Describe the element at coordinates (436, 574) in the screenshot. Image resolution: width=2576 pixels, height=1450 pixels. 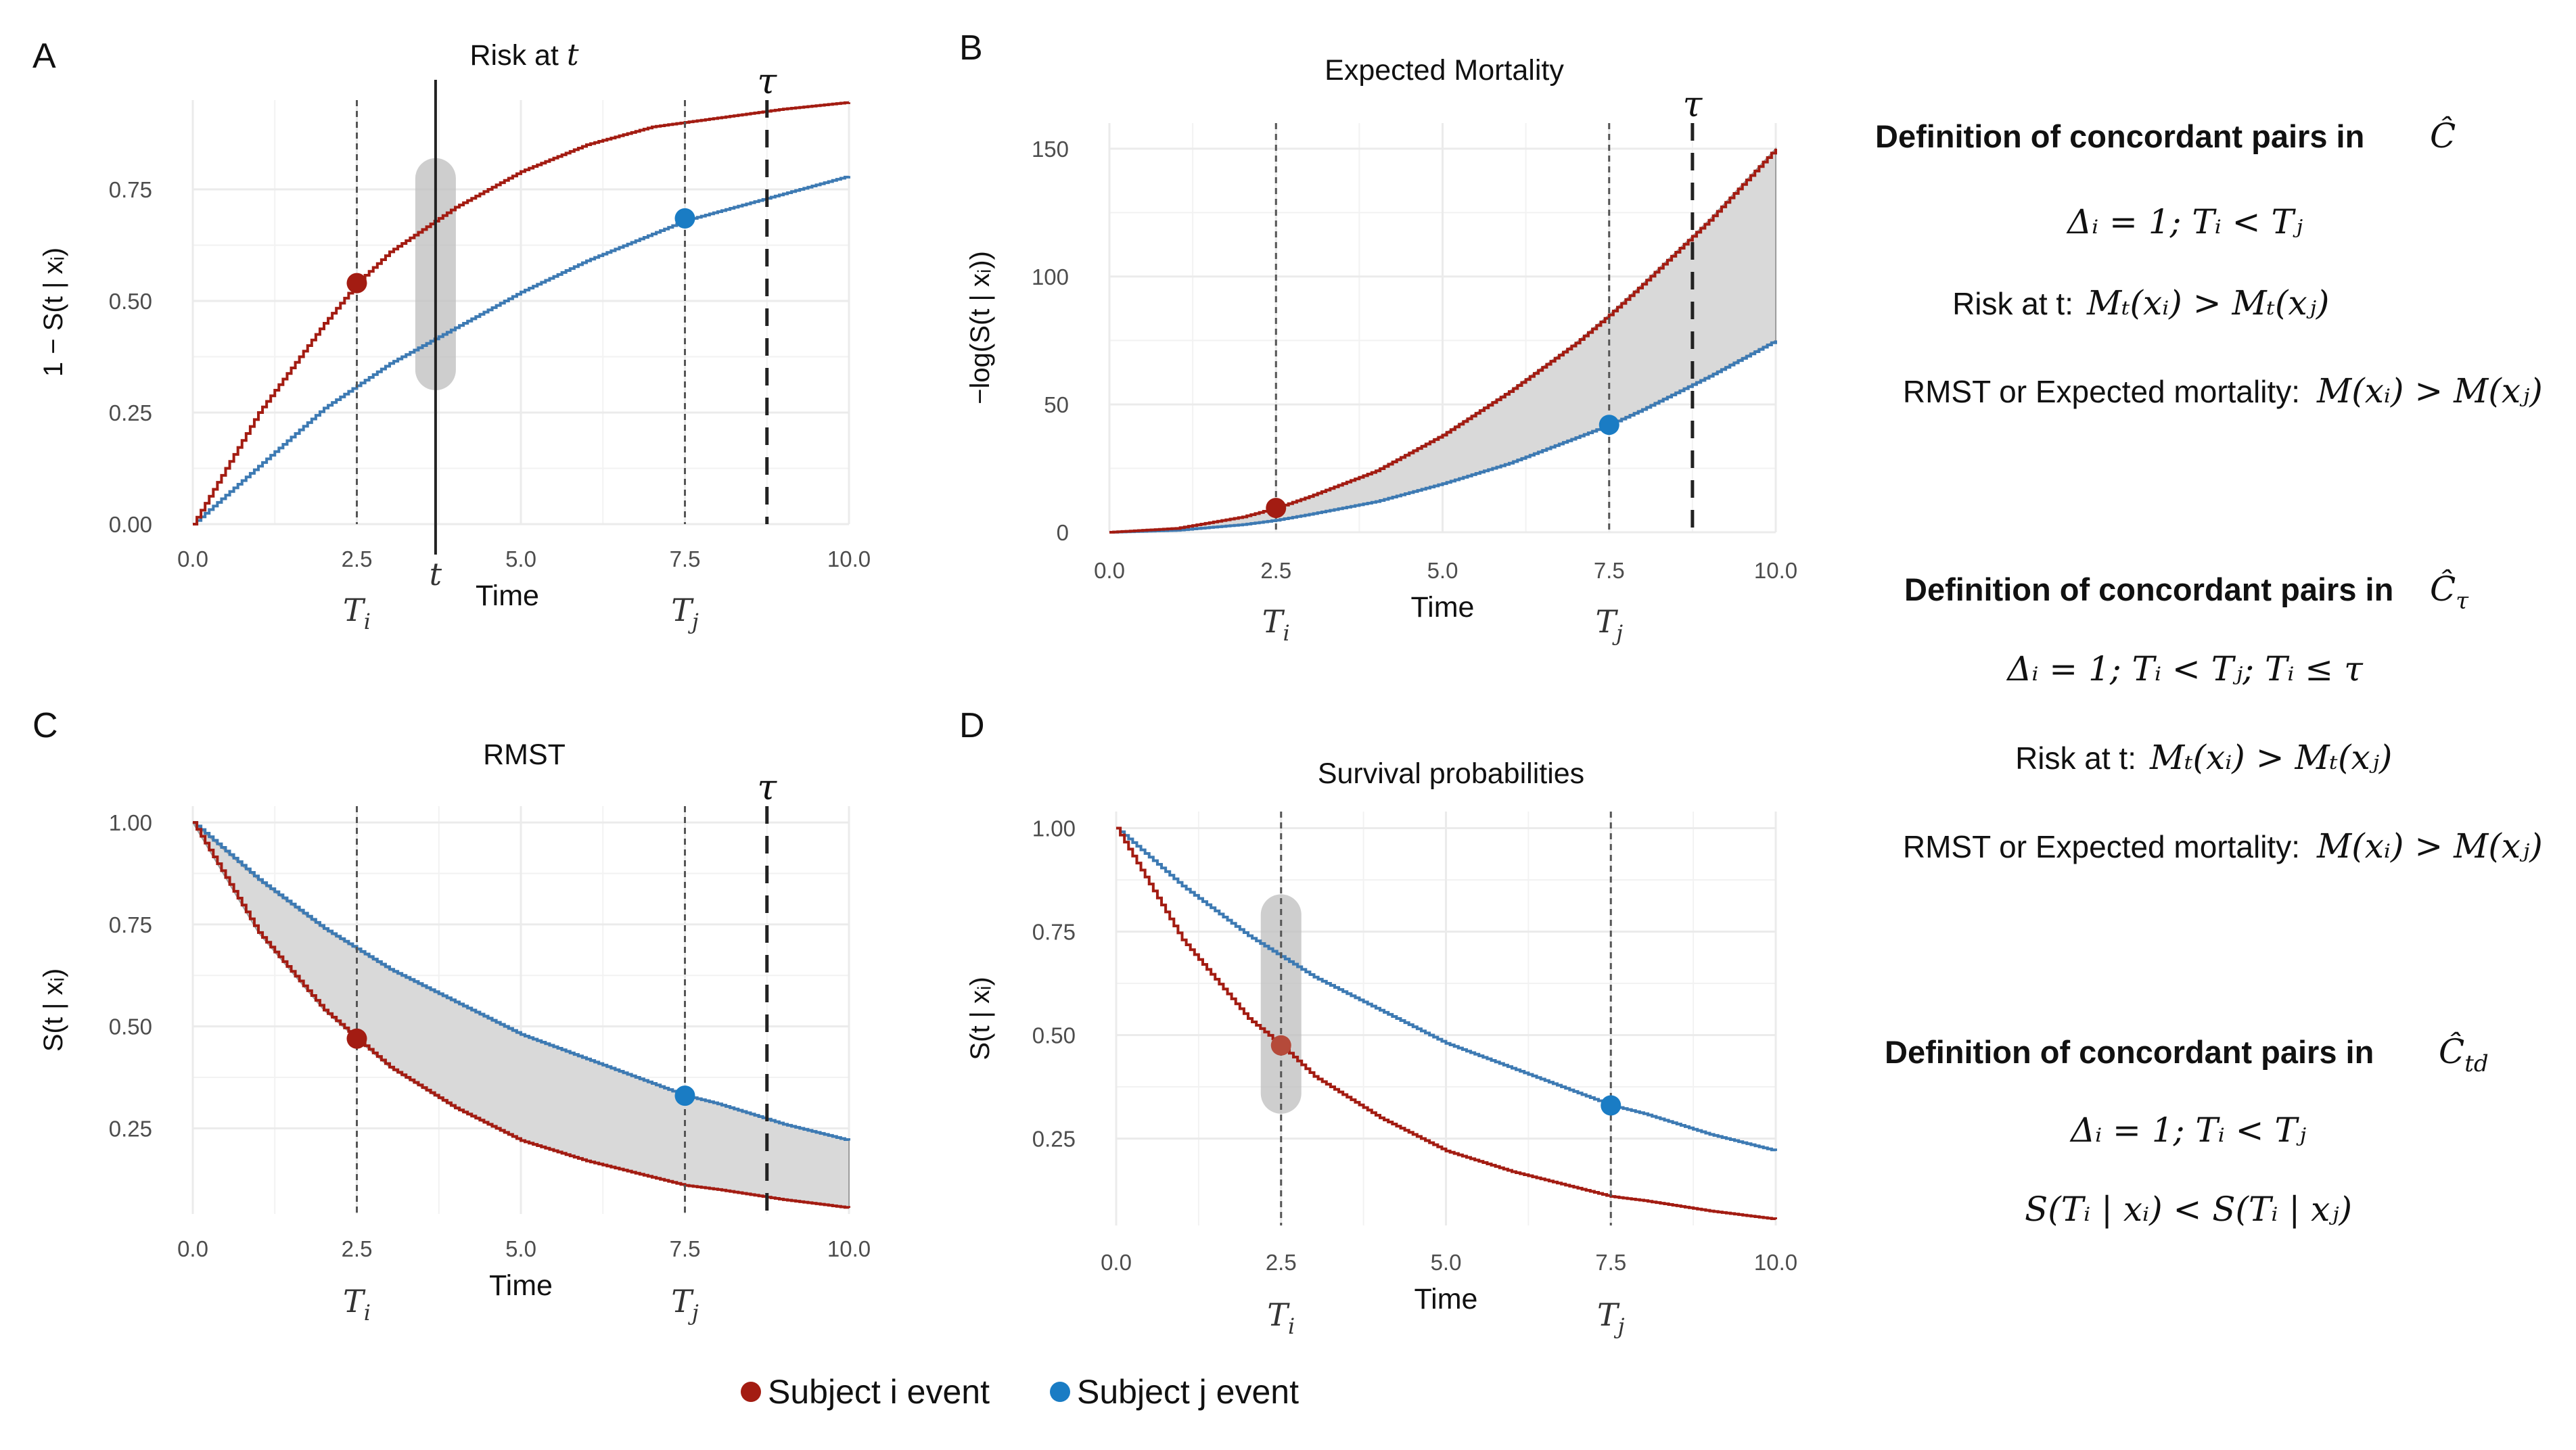
I see `panel-a-vline-label: t` at that location.